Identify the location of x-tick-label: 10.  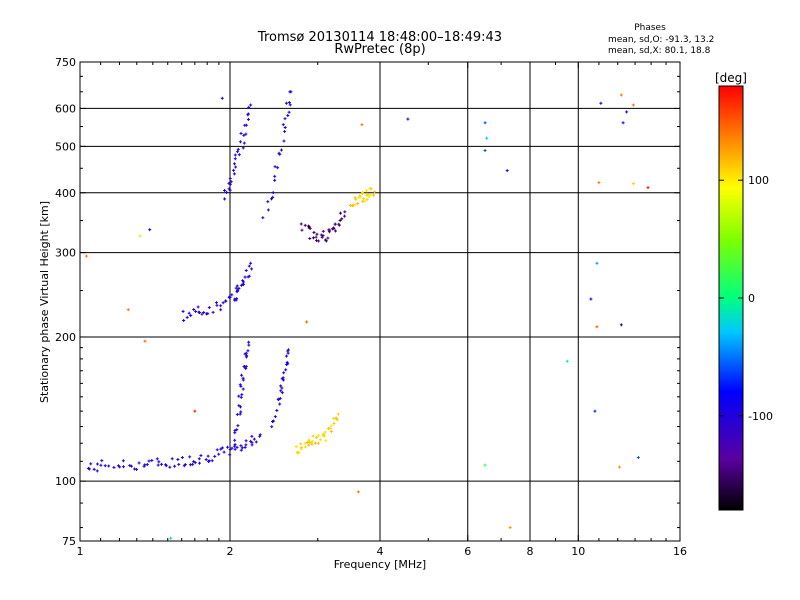
(578, 551).